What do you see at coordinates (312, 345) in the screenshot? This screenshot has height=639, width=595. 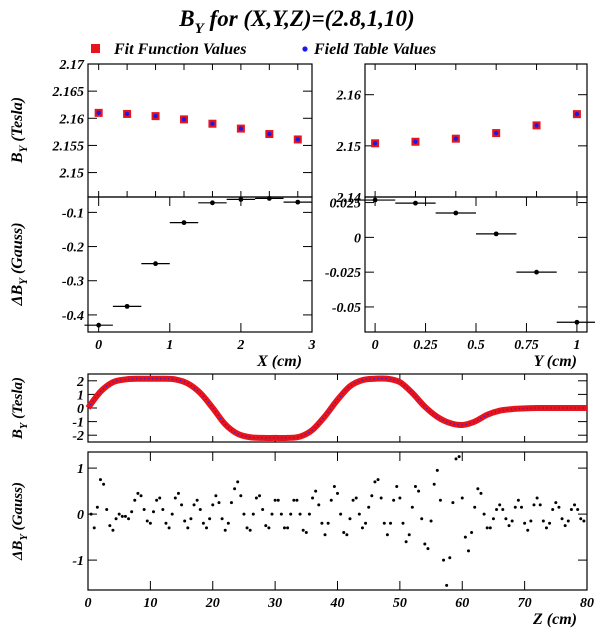 I see `x-tick-label: 3` at bounding box center [312, 345].